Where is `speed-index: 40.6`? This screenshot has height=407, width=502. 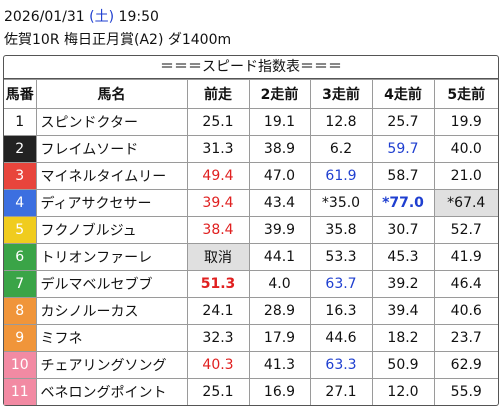
speed-index: 40.6 is located at coordinates (465, 311).